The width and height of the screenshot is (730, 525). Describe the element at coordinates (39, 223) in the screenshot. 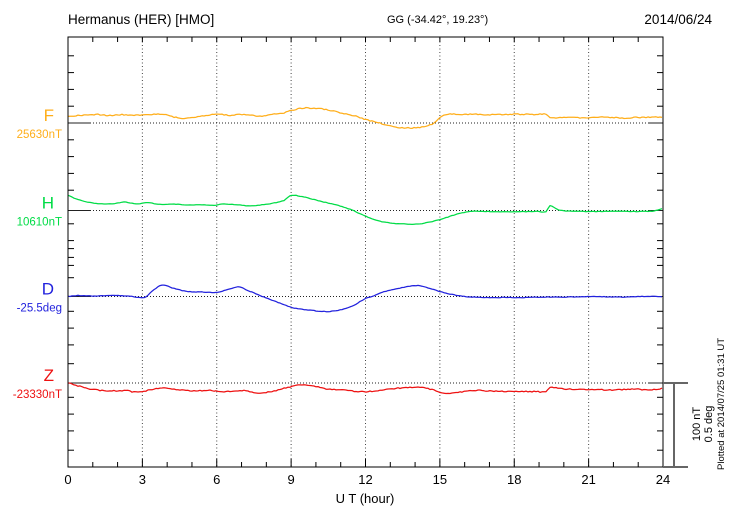

I see `baseline-value-H: 10610nT` at that location.